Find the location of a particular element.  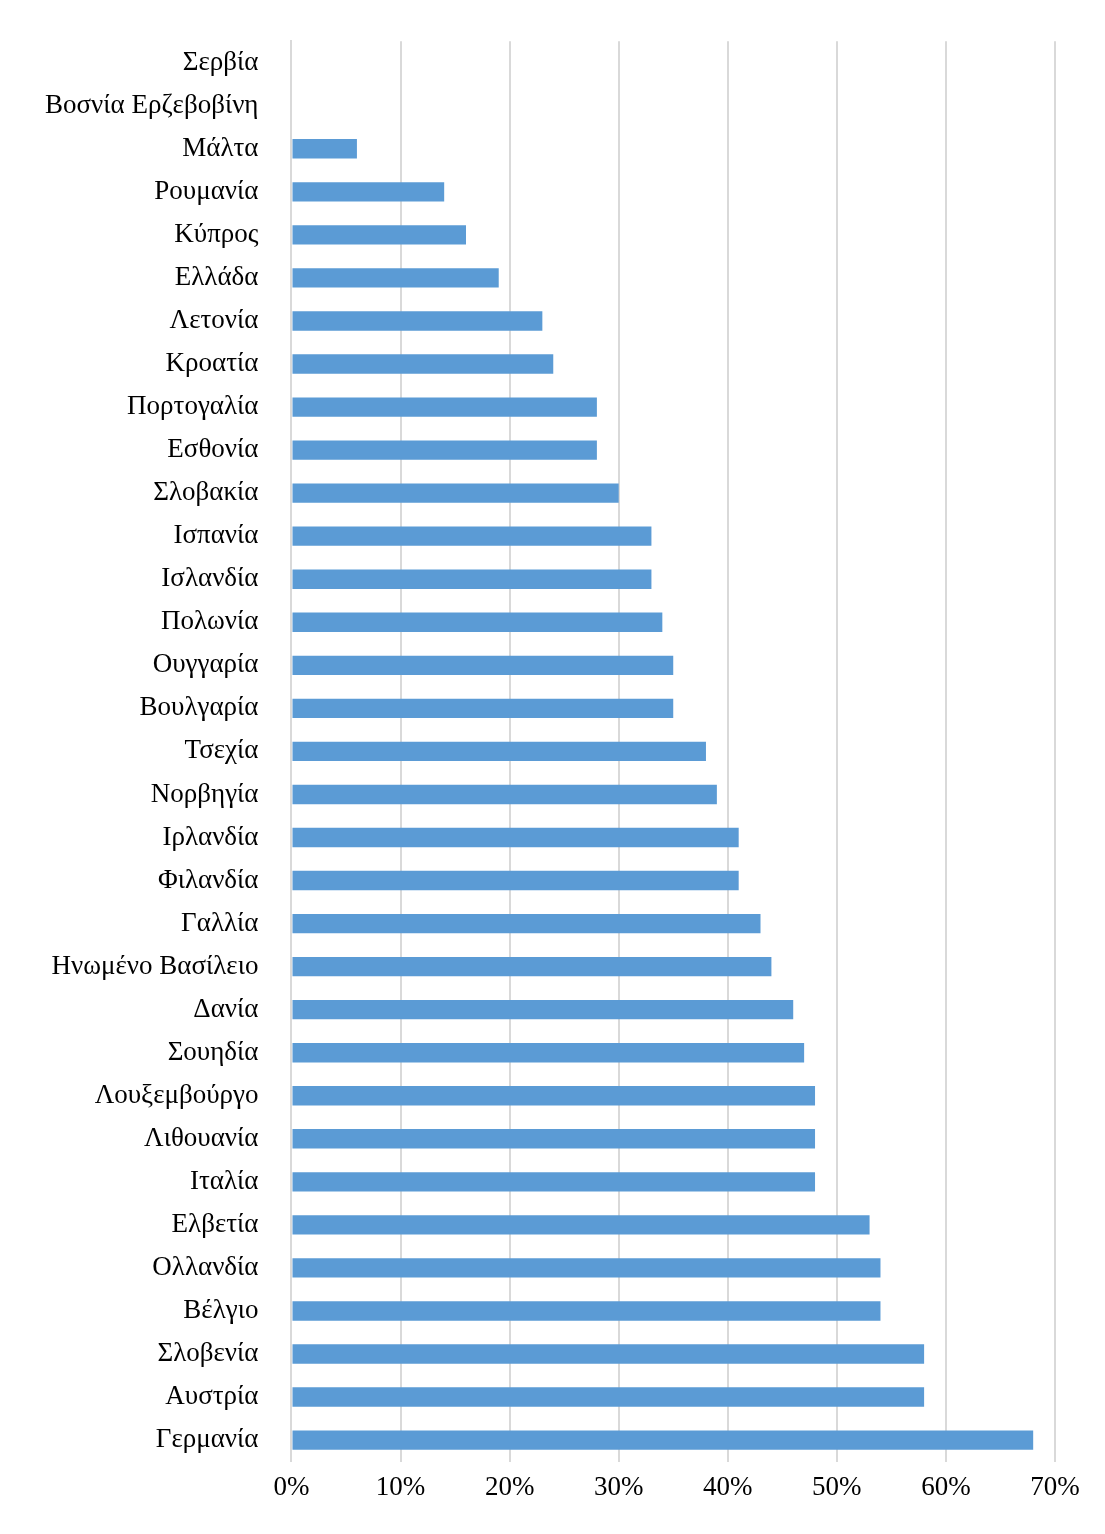

y-tick-label: Κύπρος is located at coordinates (216, 232).